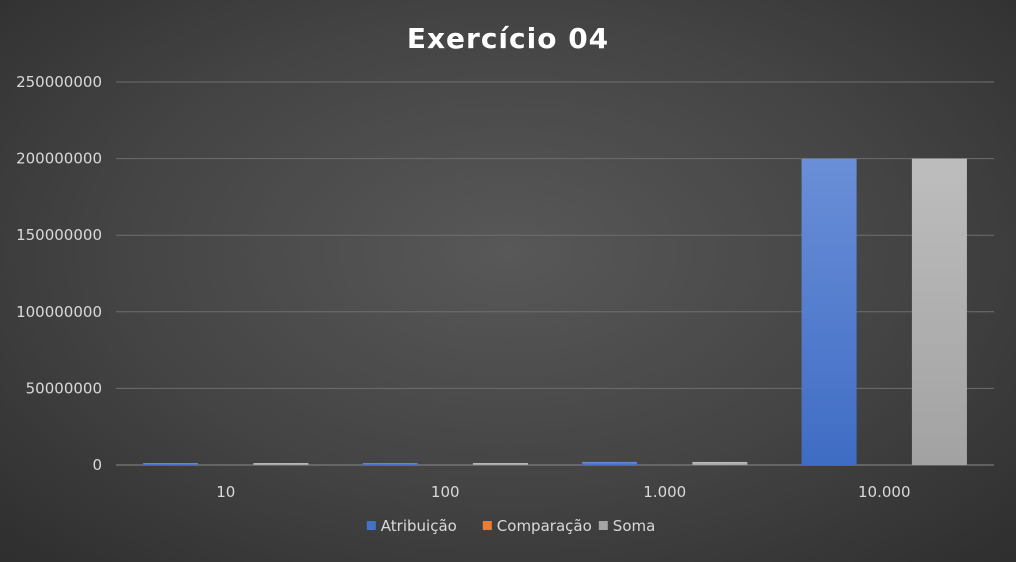 The height and width of the screenshot is (562, 1016). What do you see at coordinates (419, 526) in the screenshot?
I see `legend-label: Atribuição` at bounding box center [419, 526].